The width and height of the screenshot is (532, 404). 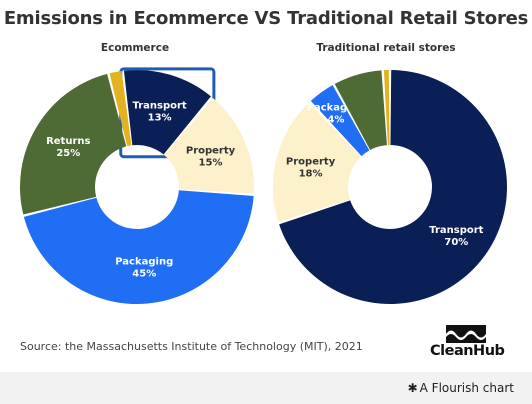 What do you see at coordinates (266, 388) in the screenshot?
I see `footer-bar` at bounding box center [266, 388].